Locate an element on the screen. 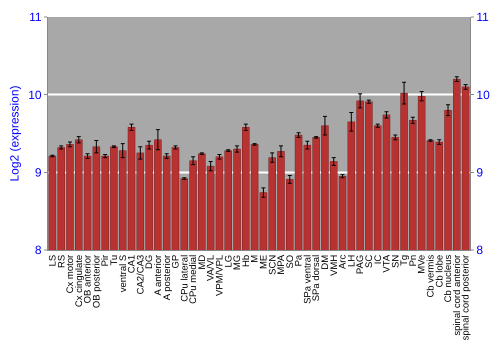 The image size is (500, 350). x-tick-label: spinal cord posterior is located at coordinates (466, 297).